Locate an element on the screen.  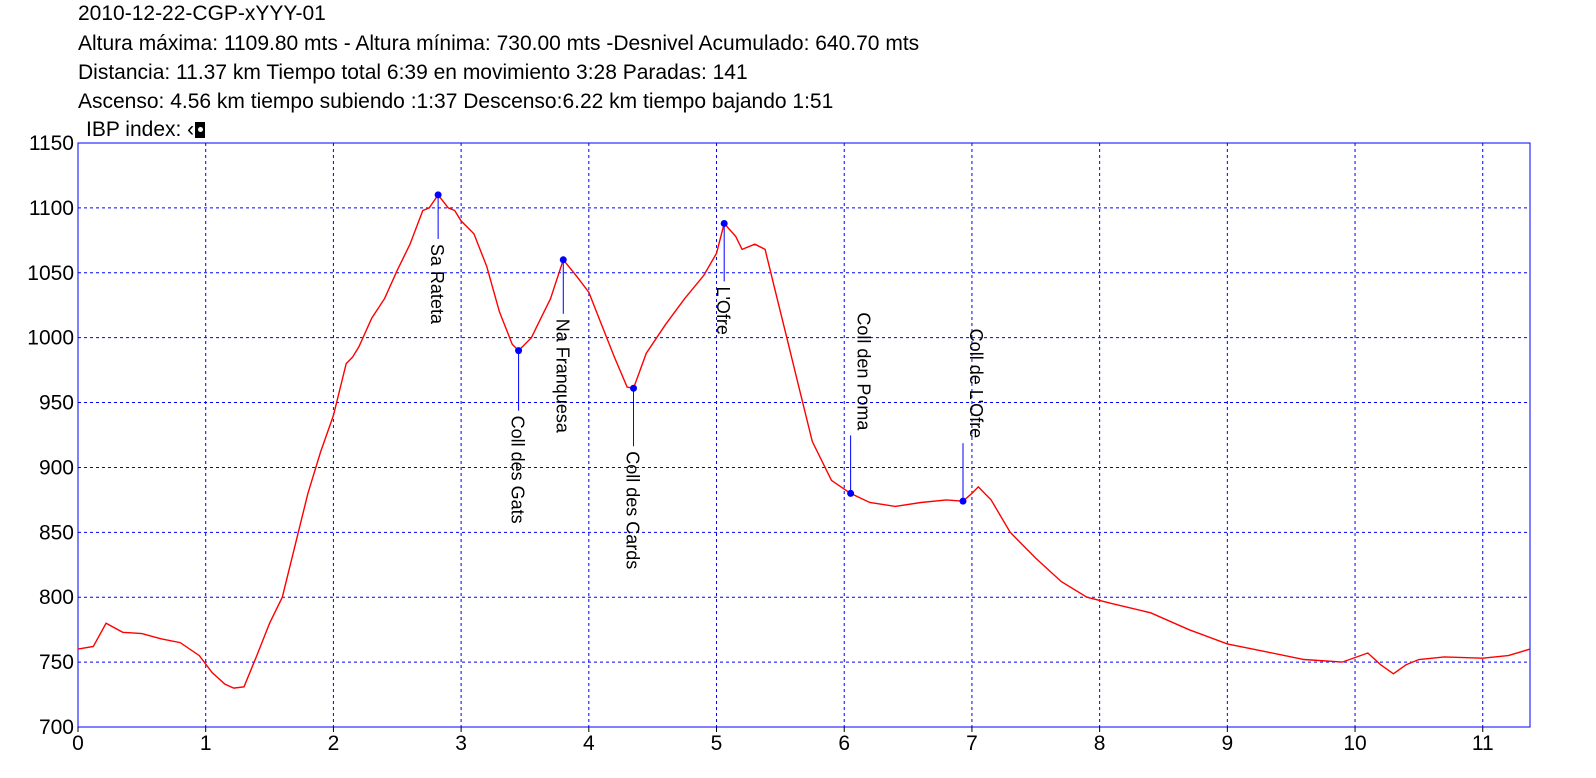
x-tick-label: 0 is located at coordinates (78, 743).